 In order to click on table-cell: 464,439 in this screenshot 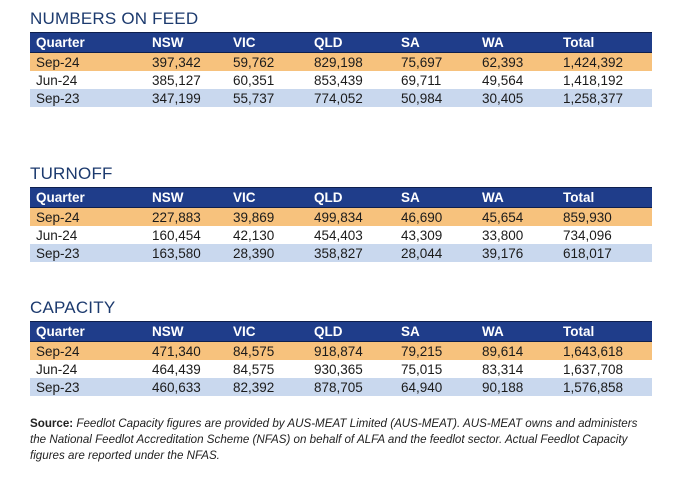, I will do `click(186, 369)`.